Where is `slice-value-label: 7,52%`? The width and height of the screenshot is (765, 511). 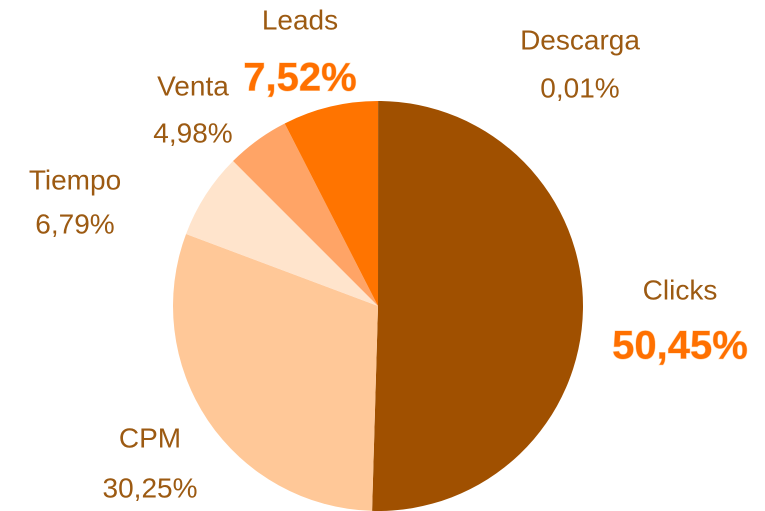
slice-value-label: 7,52% is located at coordinates (299, 78).